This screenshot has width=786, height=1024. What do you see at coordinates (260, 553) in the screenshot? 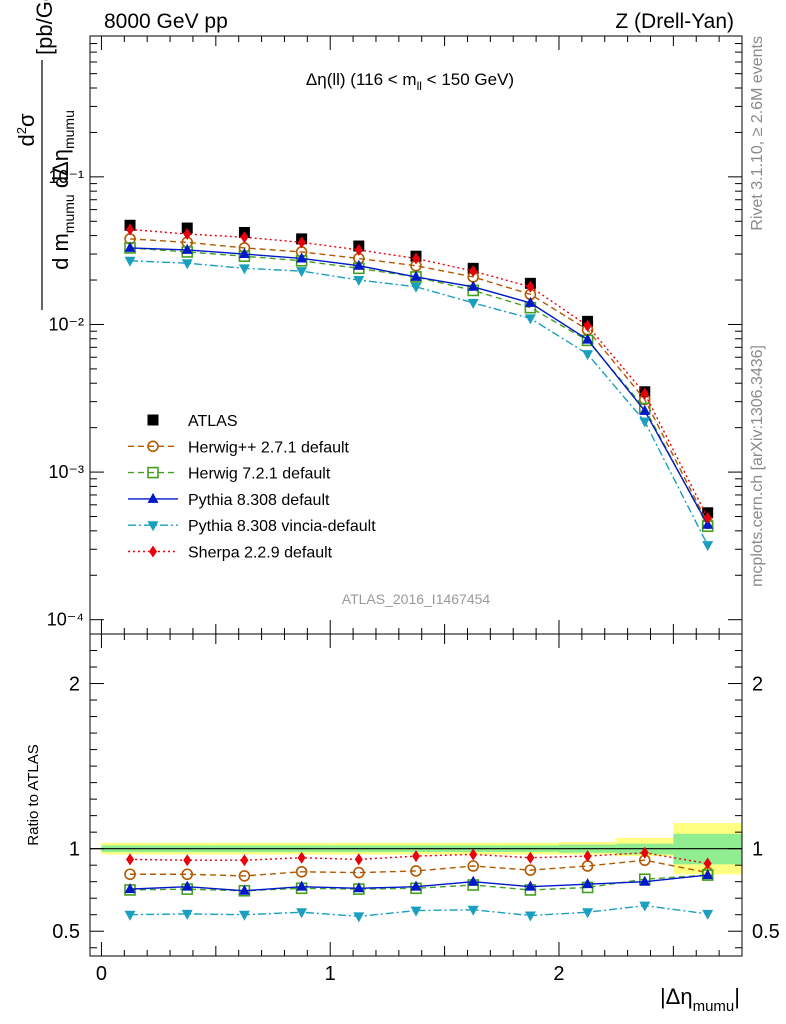
I see `legend-label: Sherpa 2.2.9 default` at bounding box center [260, 553].